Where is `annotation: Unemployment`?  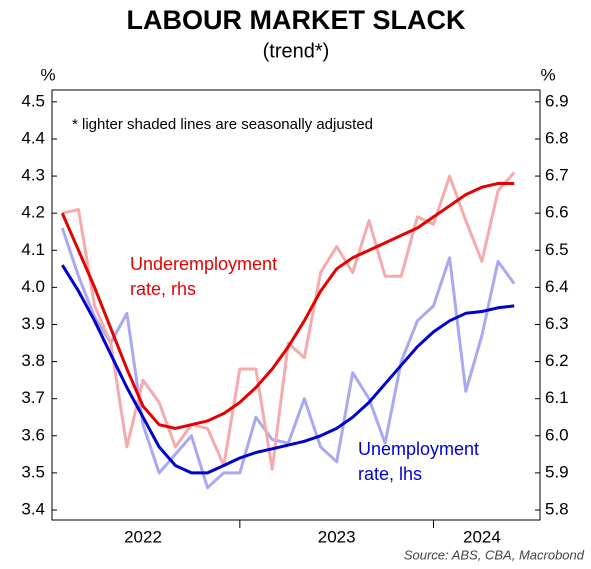 annotation: Unemployment is located at coordinates (418, 449).